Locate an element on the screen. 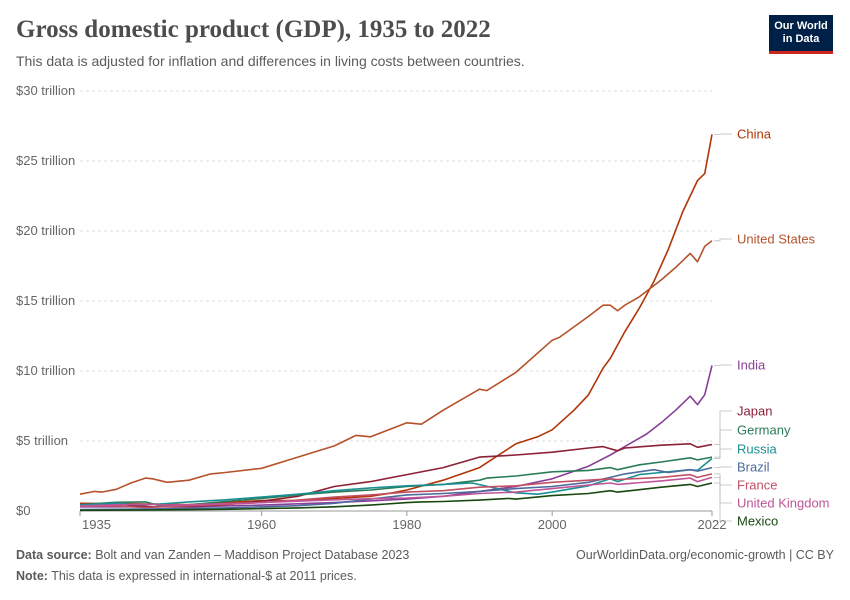 This screenshot has width=850, height=600. logo-line-1: Our World is located at coordinates (801, 26).